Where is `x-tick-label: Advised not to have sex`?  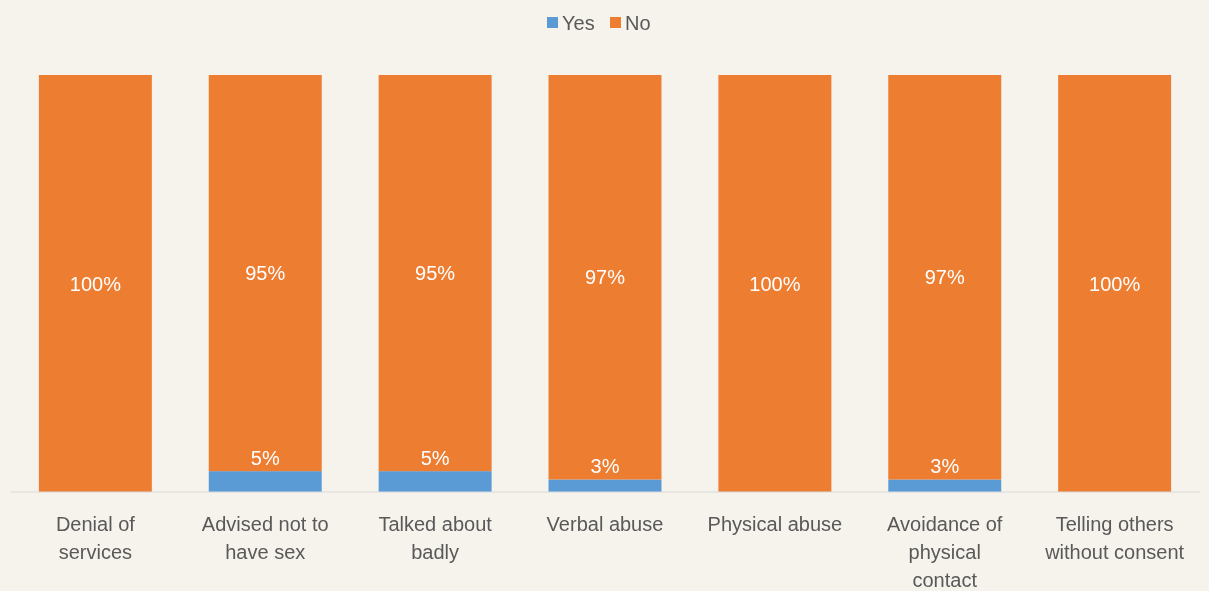
x-tick-label: Advised not to have sex is located at coordinates (265, 538).